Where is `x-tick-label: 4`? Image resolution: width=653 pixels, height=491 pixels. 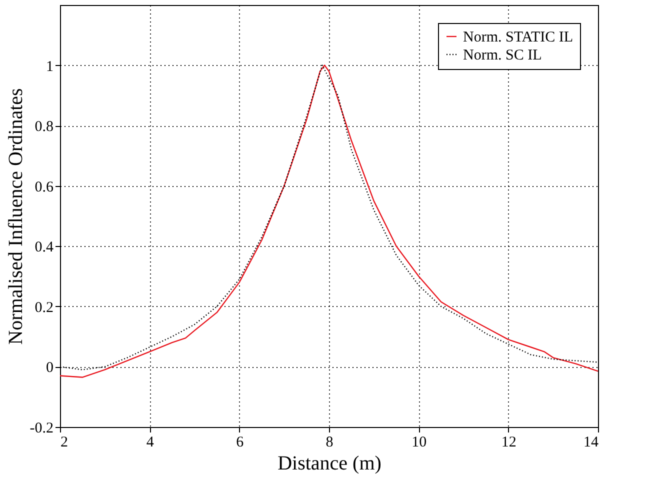 x-tick-label: 4 is located at coordinates (150, 442).